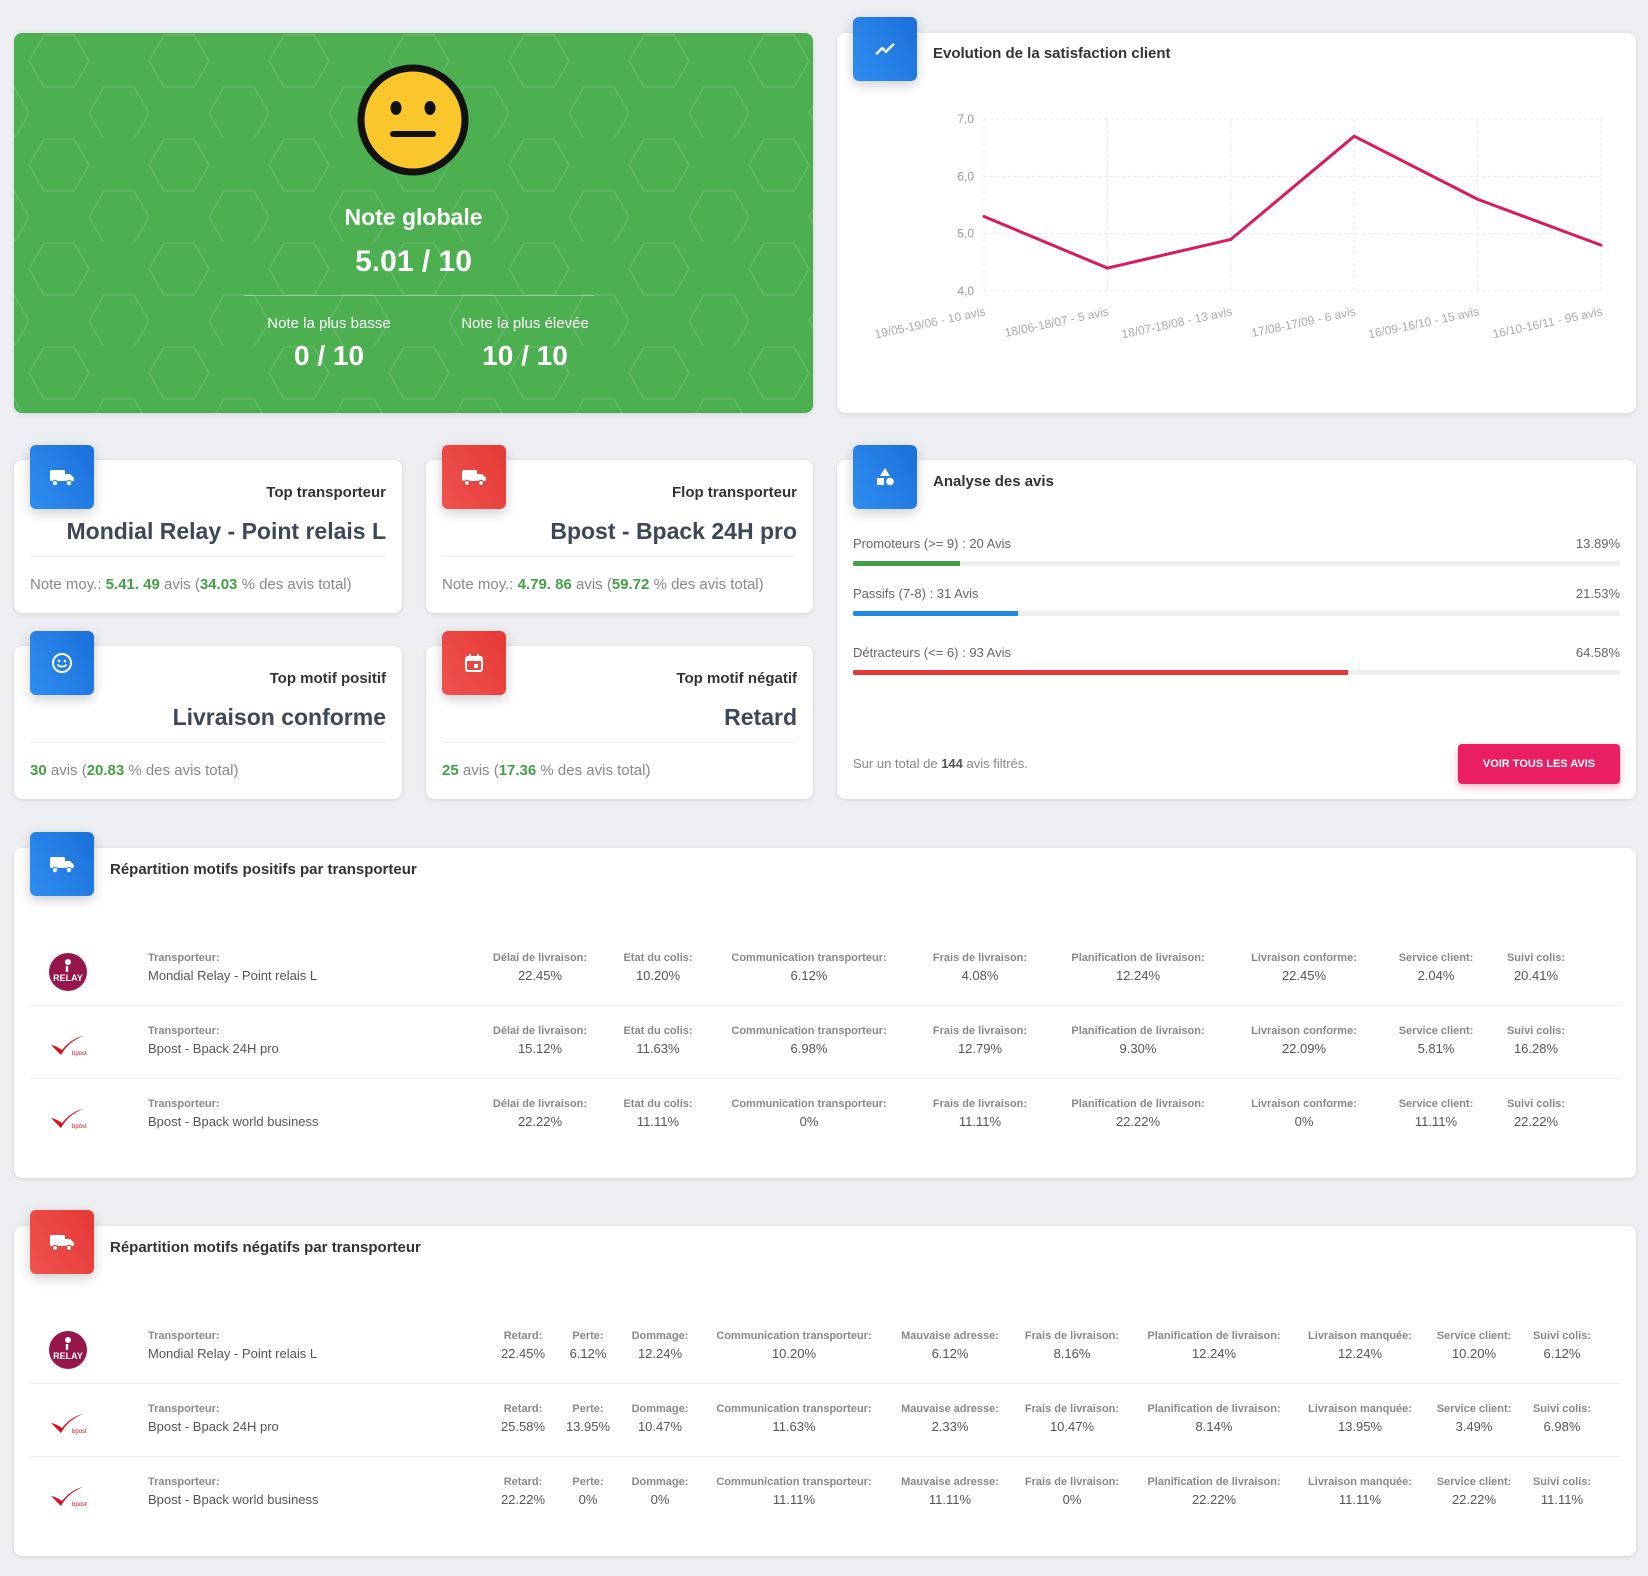  Describe the element at coordinates (546, 770) in the screenshot. I see `top-negative-reason-footer: 25 avis (17.36 % des avis total)` at that location.